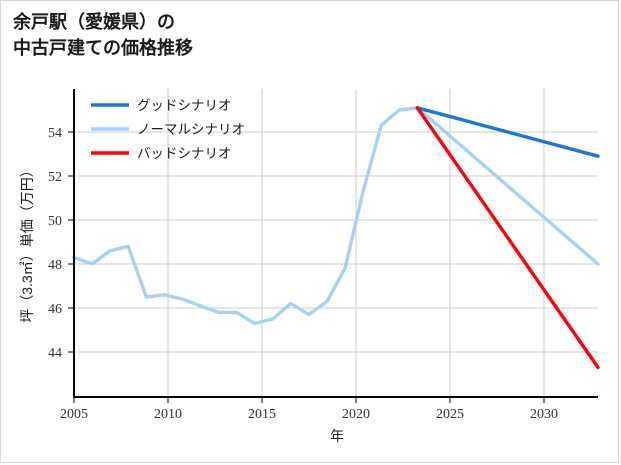 Image resolution: width=621 pixels, height=465 pixels. I want to click on x-tickmarks, so click(309, 400).